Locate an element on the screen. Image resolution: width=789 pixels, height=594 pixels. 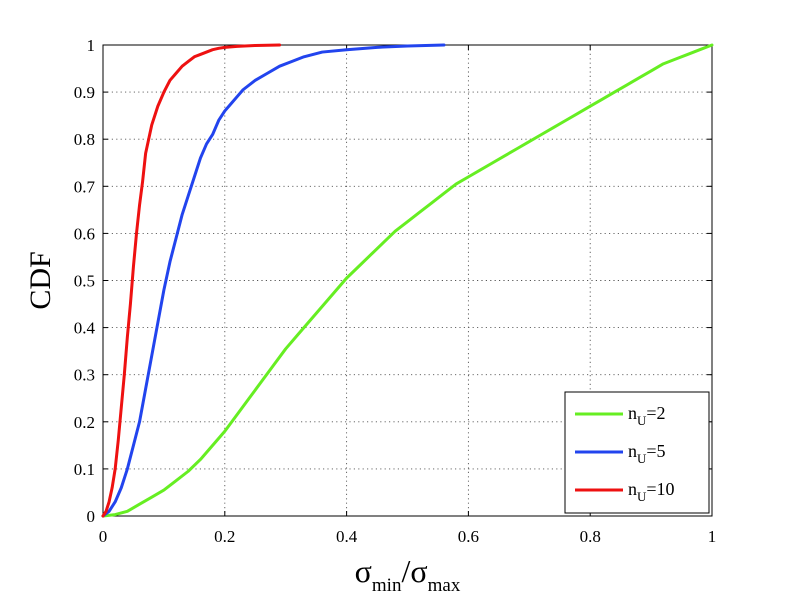
x-axis-title: σmin​/σmax​ is located at coordinates (408, 573).